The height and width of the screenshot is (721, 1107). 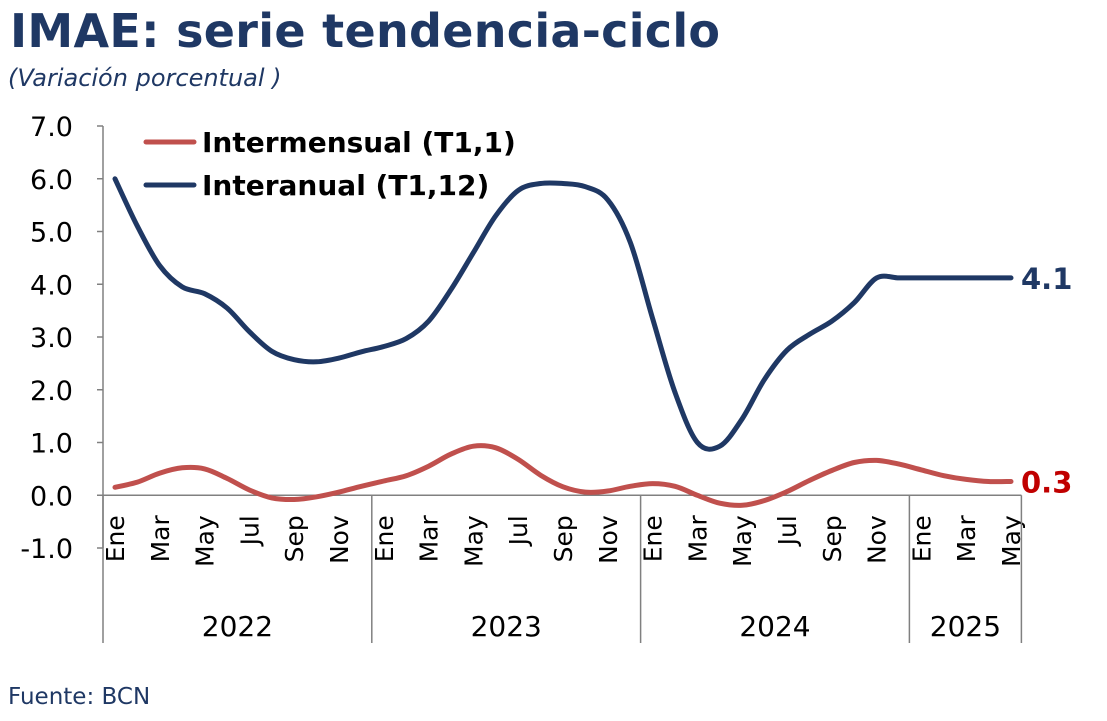 What do you see at coordinates (965, 626) in the screenshot?
I see `year-label: 2025` at bounding box center [965, 626].